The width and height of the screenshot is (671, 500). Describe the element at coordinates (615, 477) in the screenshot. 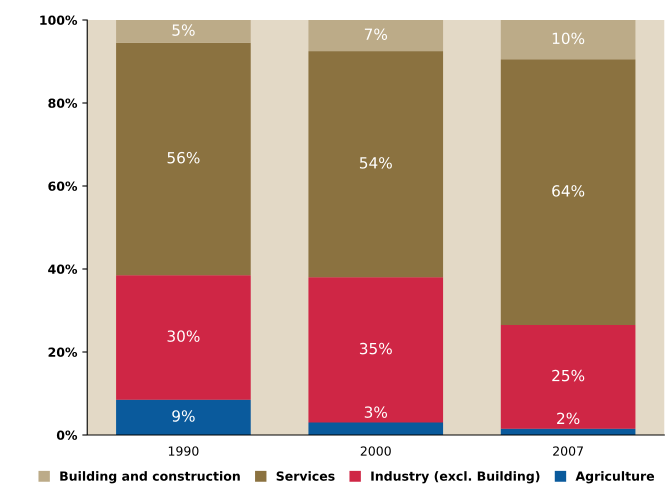

I see `legend-label: Agriculture` at that location.